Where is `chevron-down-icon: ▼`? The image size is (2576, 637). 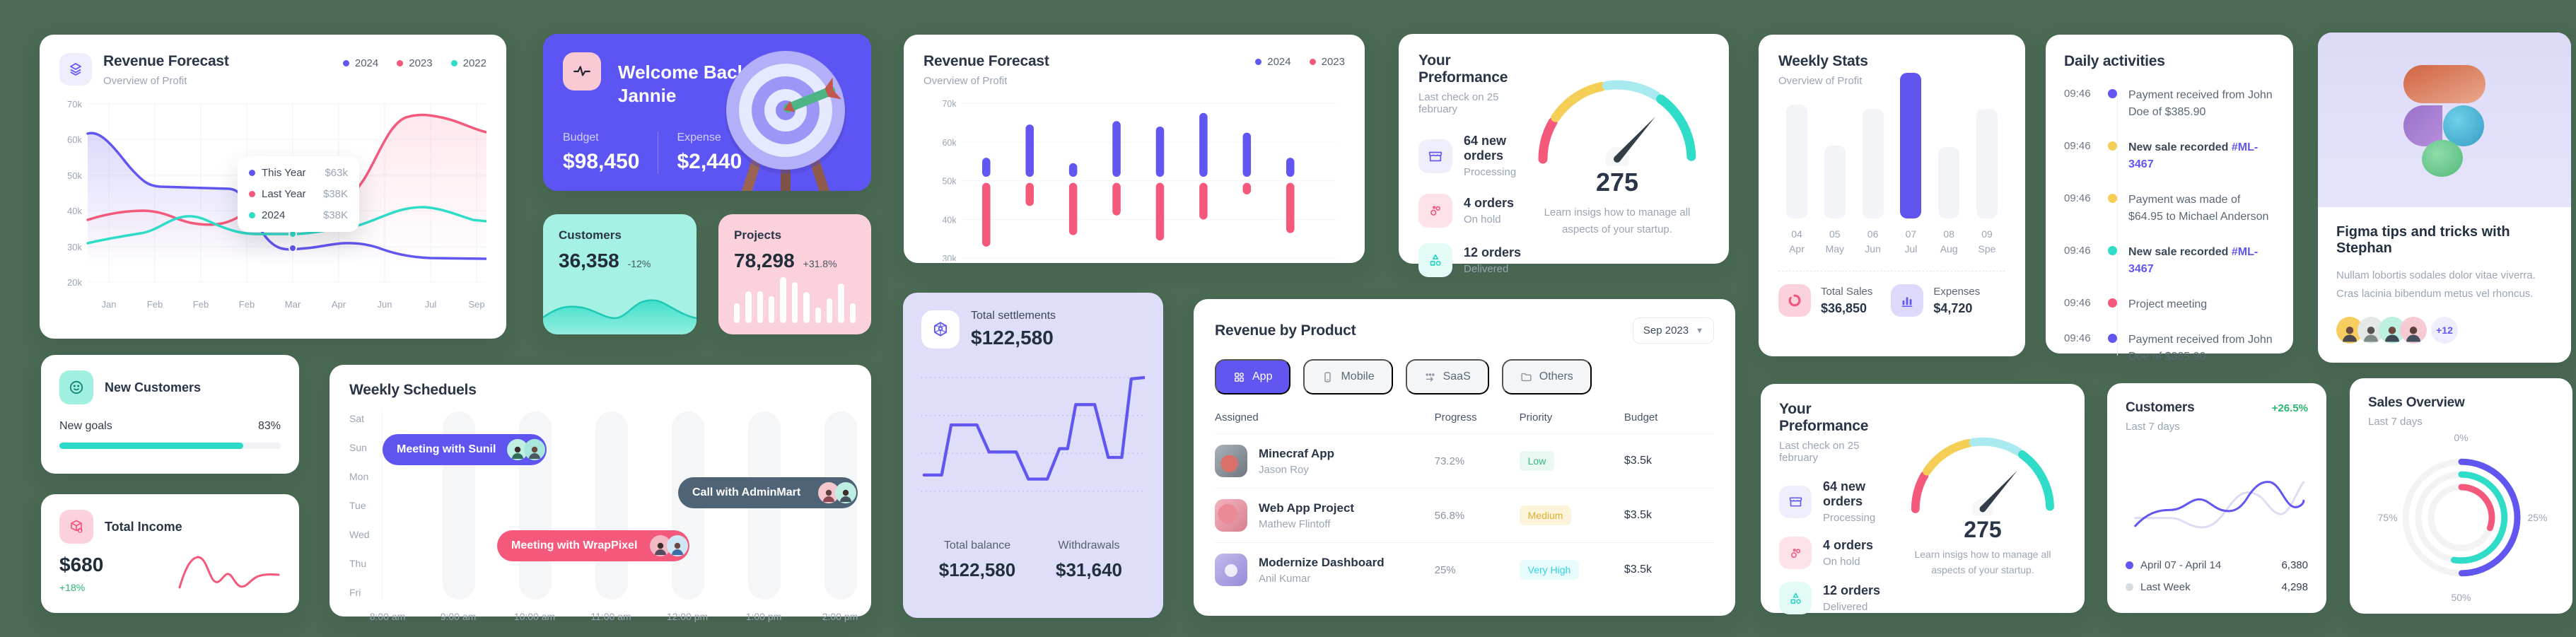 chevron-down-icon: ▼ is located at coordinates (1699, 330).